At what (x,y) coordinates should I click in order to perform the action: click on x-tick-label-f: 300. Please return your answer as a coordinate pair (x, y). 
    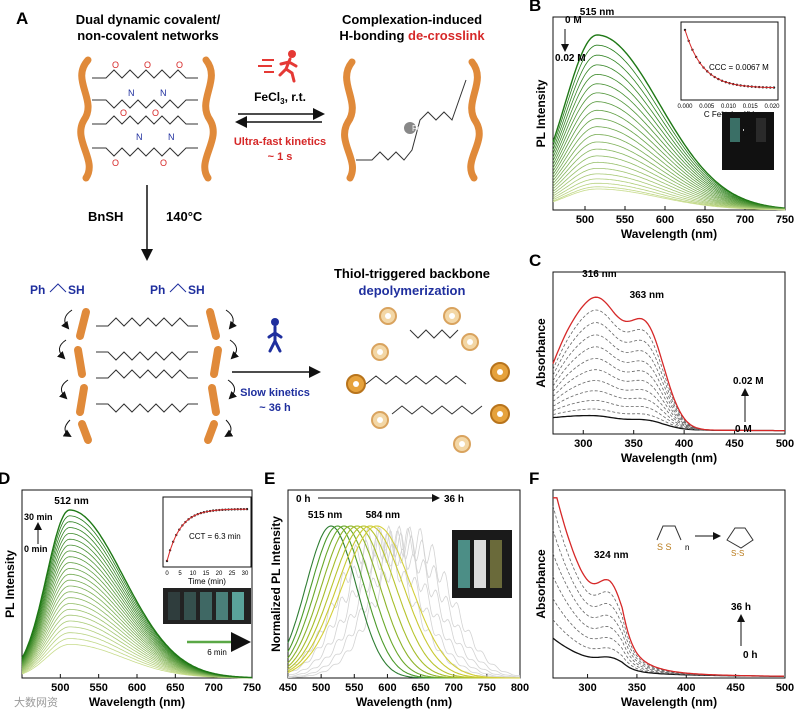
    Looking at the image, I should click on (587, 688).